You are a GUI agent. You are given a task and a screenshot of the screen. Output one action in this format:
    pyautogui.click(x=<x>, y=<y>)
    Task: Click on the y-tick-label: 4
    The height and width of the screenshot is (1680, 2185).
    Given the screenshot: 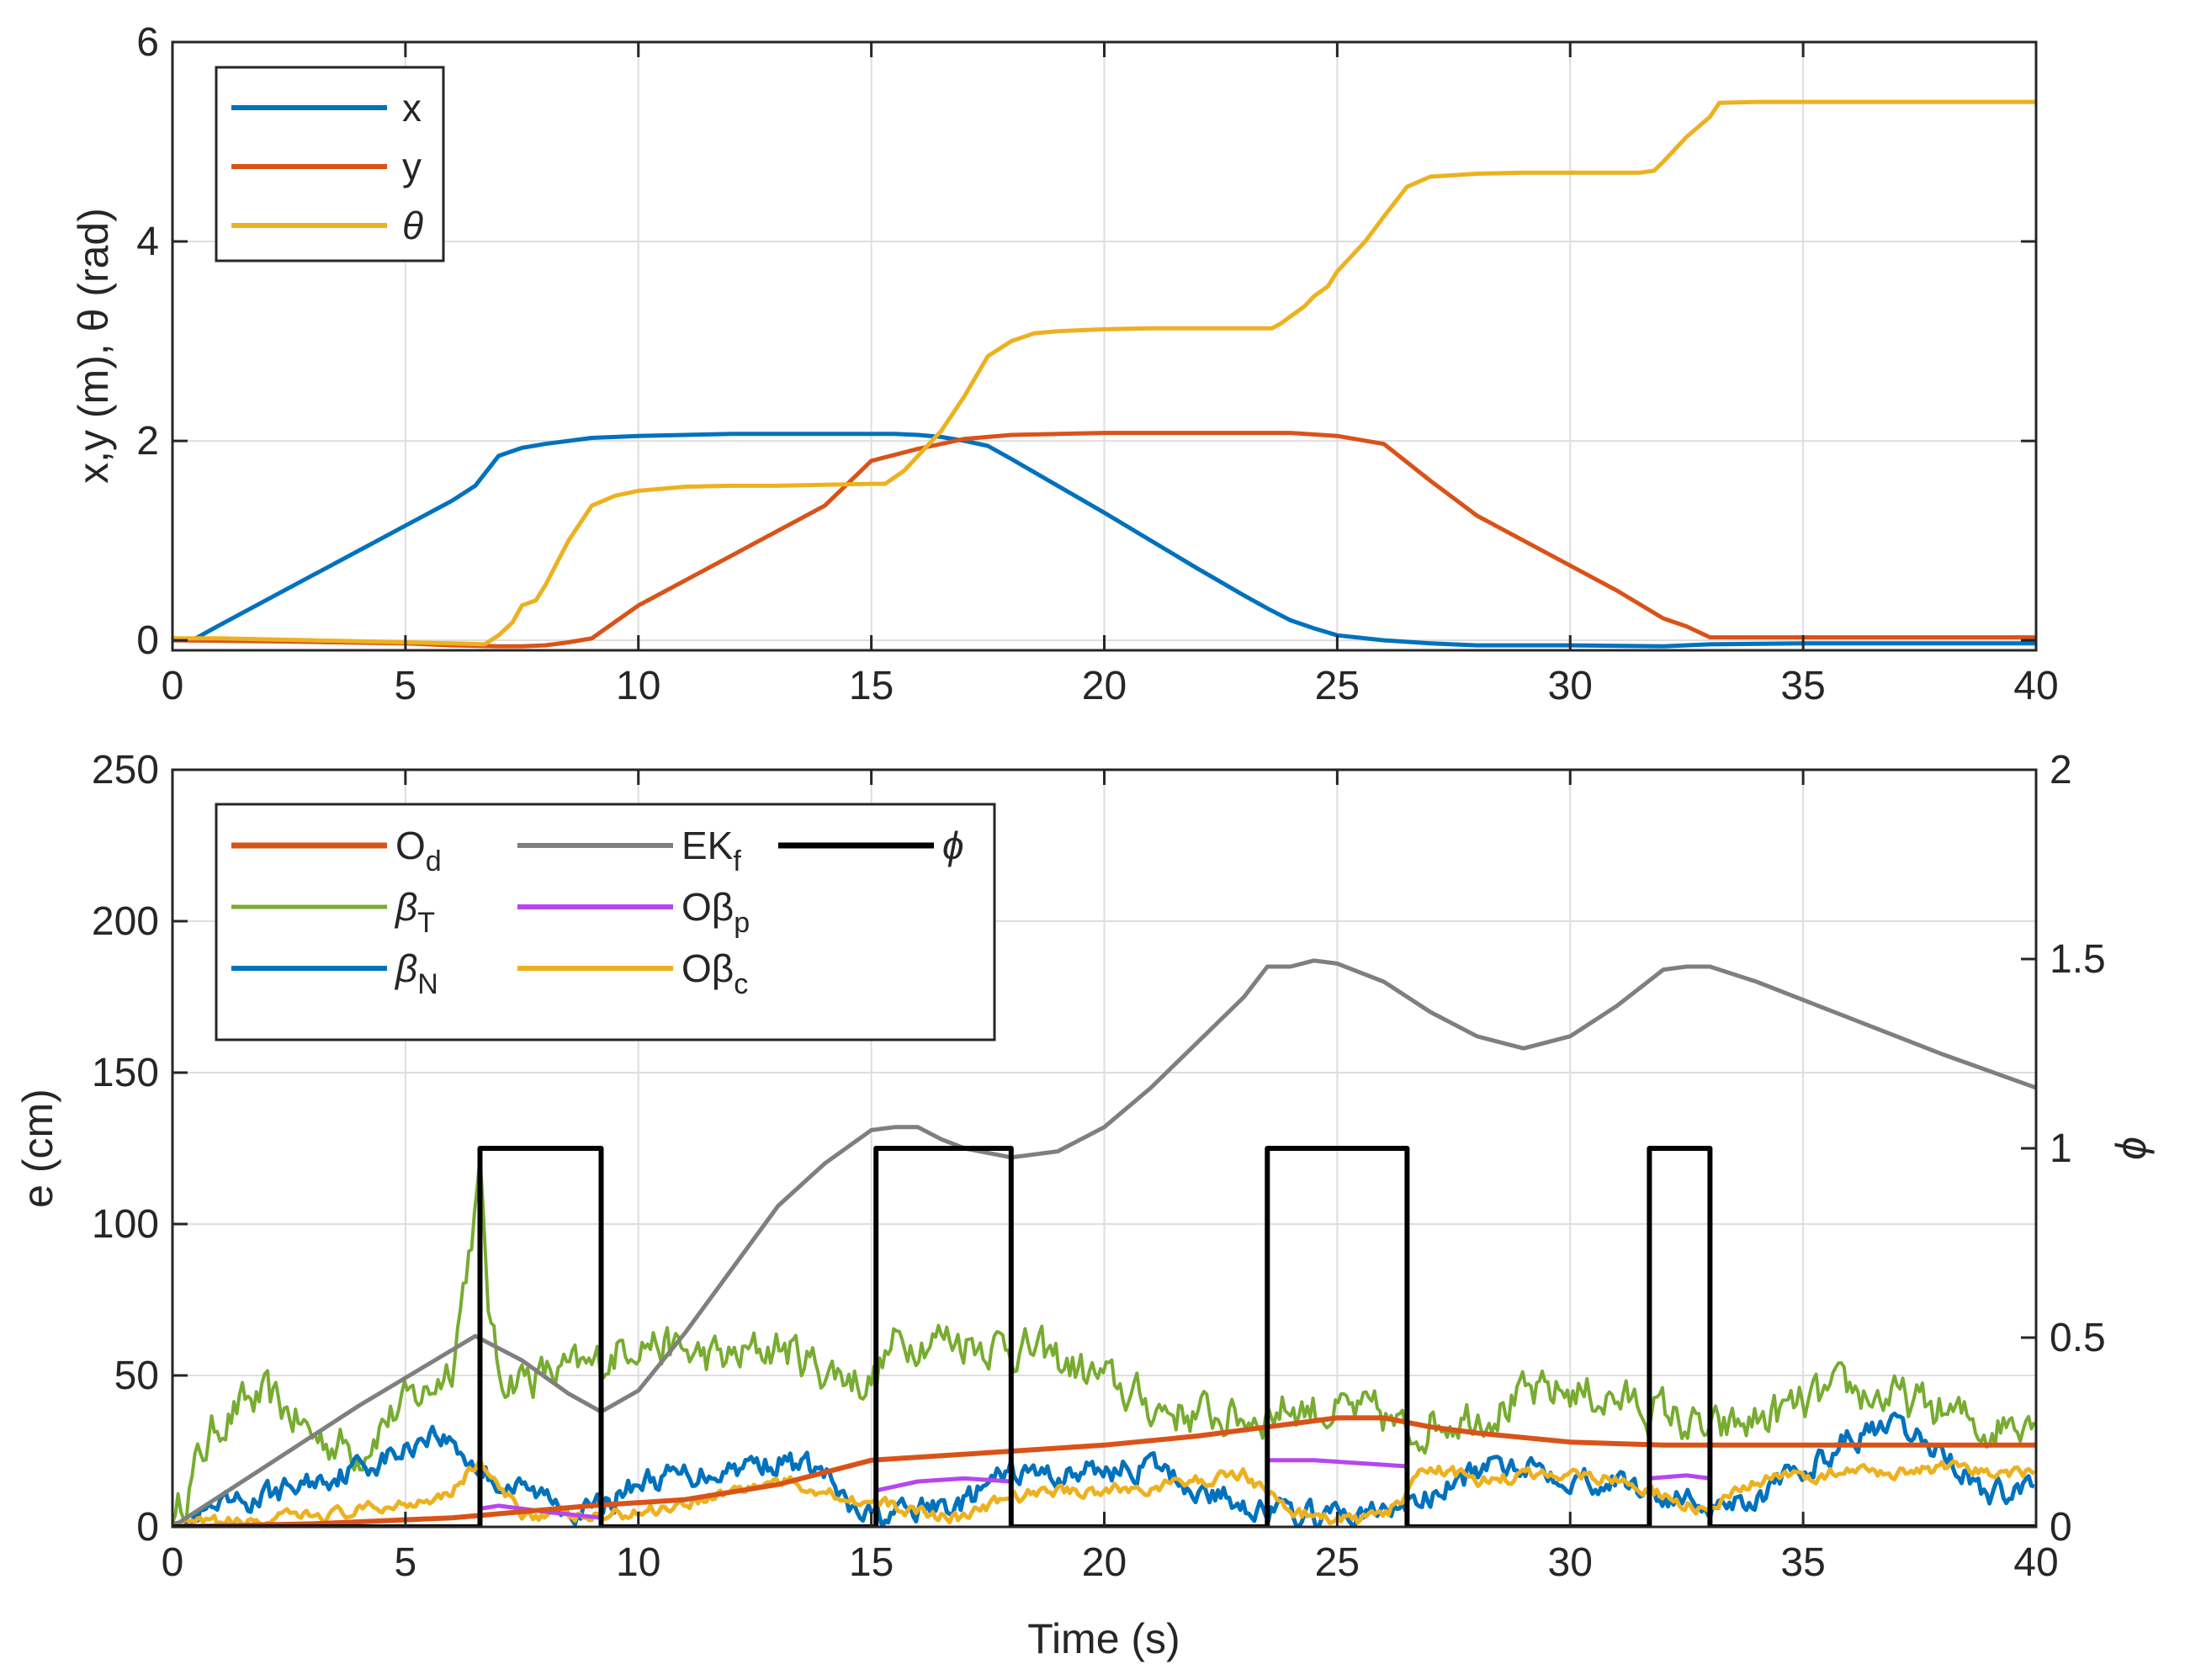 What is the action you would take?
    pyautogui.click(x=148, y=242)
    